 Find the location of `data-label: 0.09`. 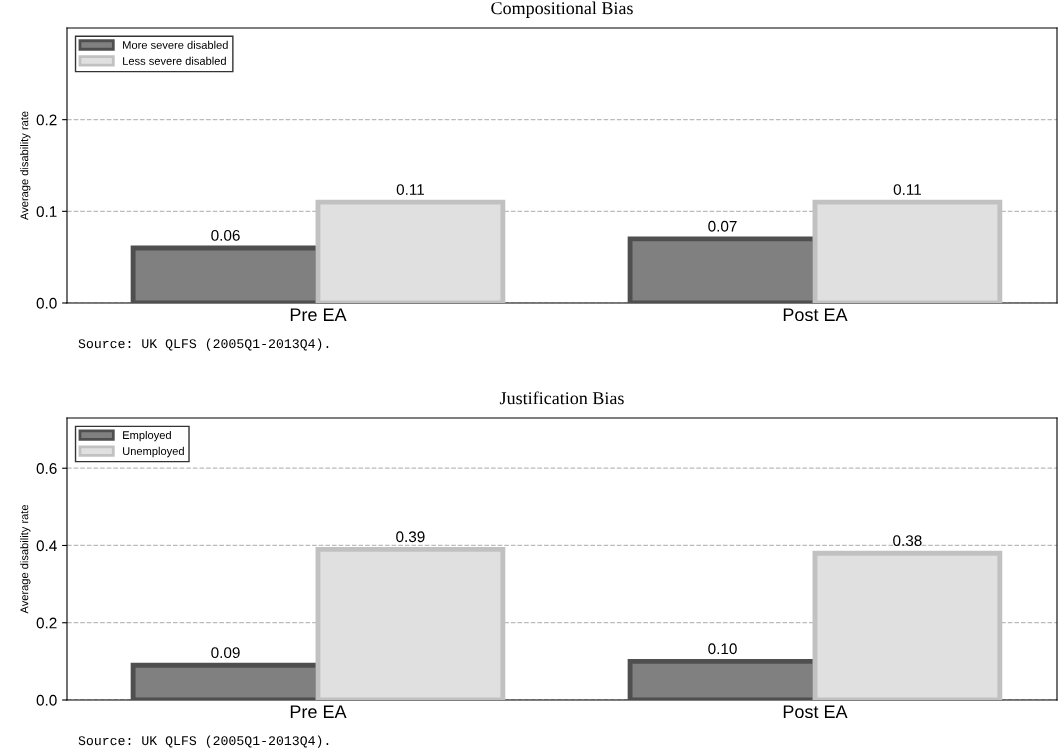

data-label: 0.09 is located at coordinates (225, 653).